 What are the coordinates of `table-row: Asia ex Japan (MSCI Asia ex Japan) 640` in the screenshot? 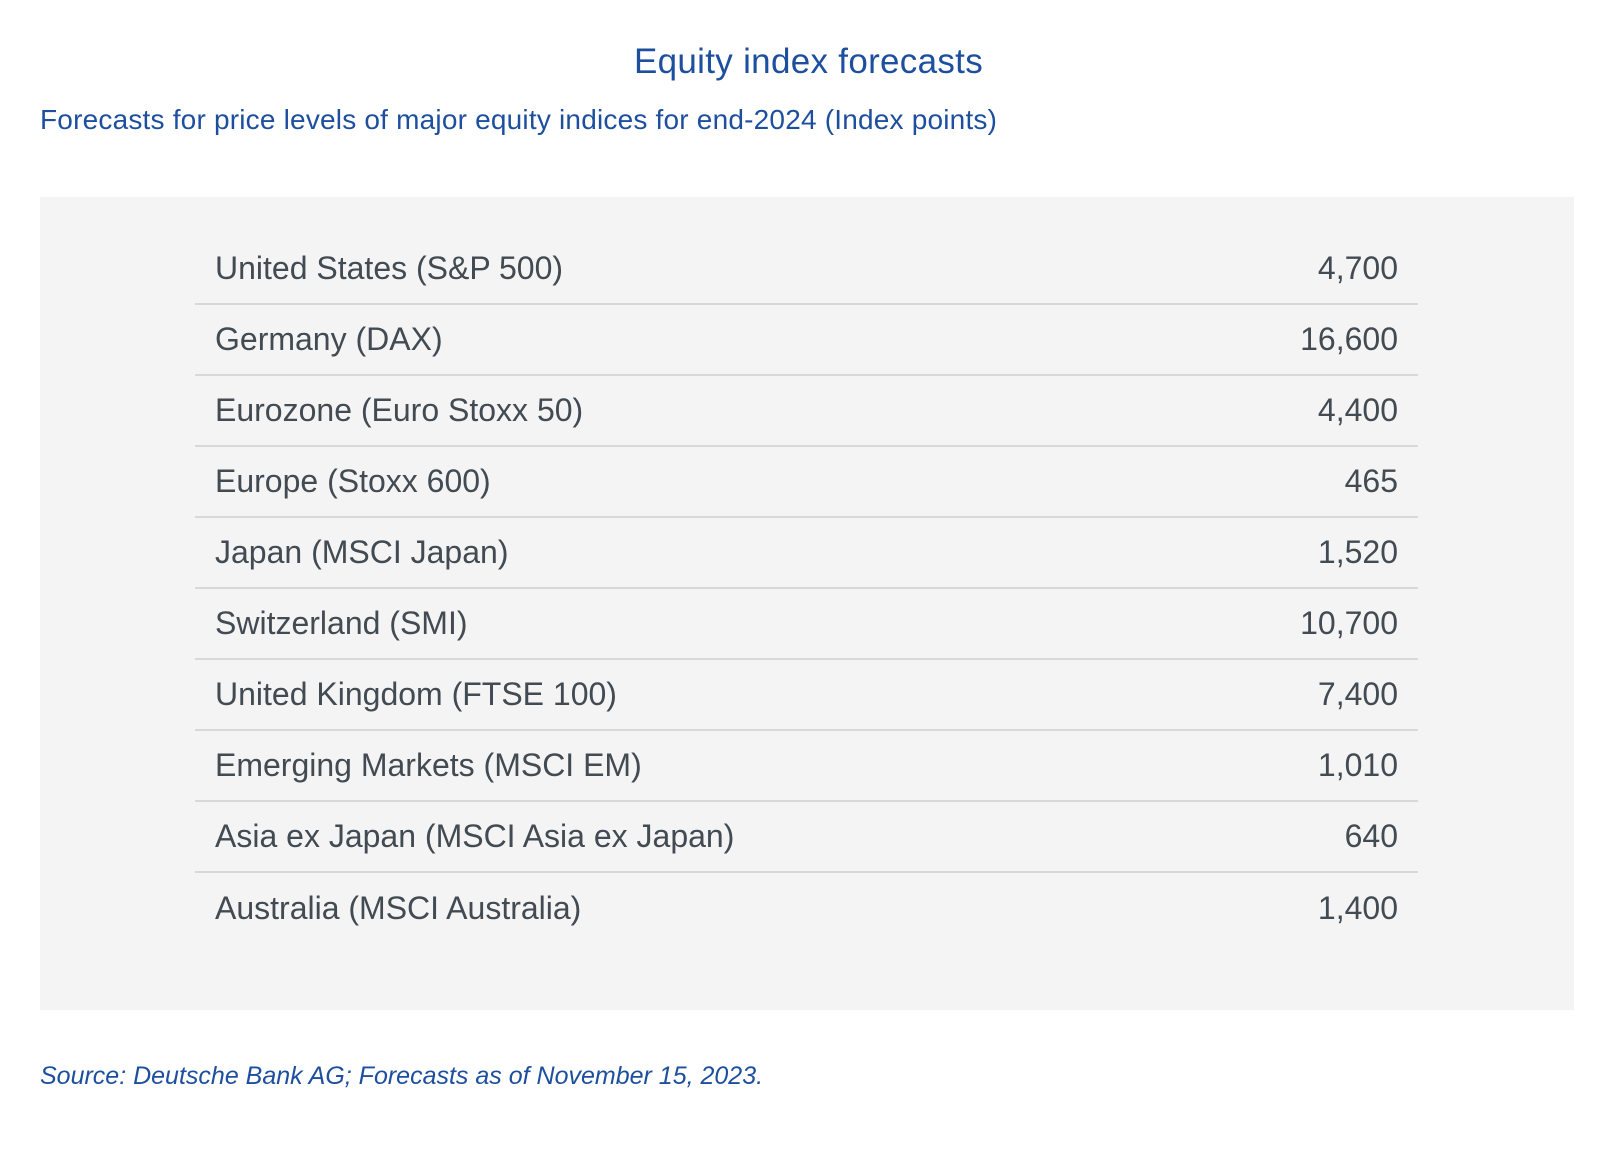 It's located at (806, 837).